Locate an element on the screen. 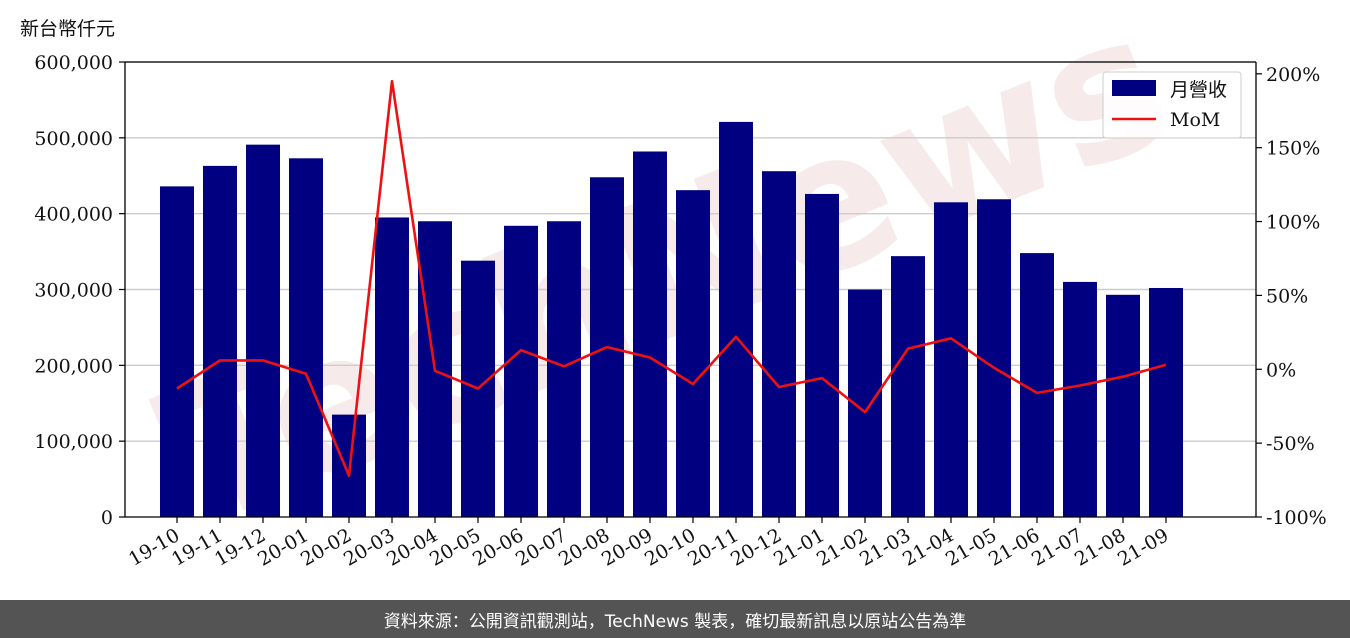  x-tick-label: 21-09 is located at coordinates (1143, 547).